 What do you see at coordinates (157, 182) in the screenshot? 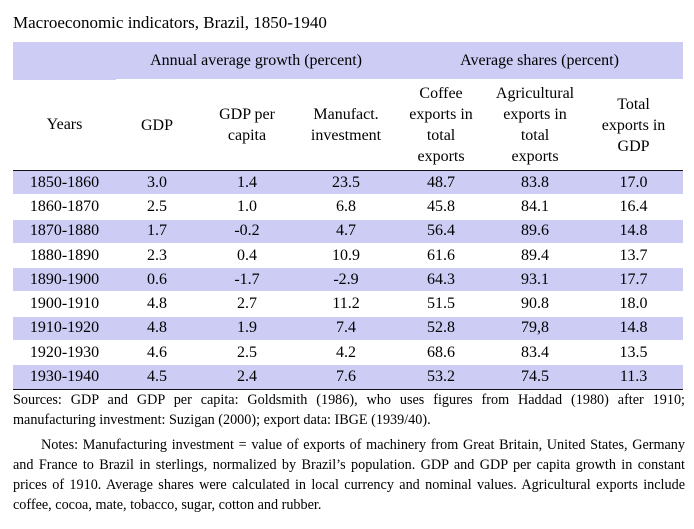
I see `cell-gdp: 3.0` at bounding box center [157, 182].